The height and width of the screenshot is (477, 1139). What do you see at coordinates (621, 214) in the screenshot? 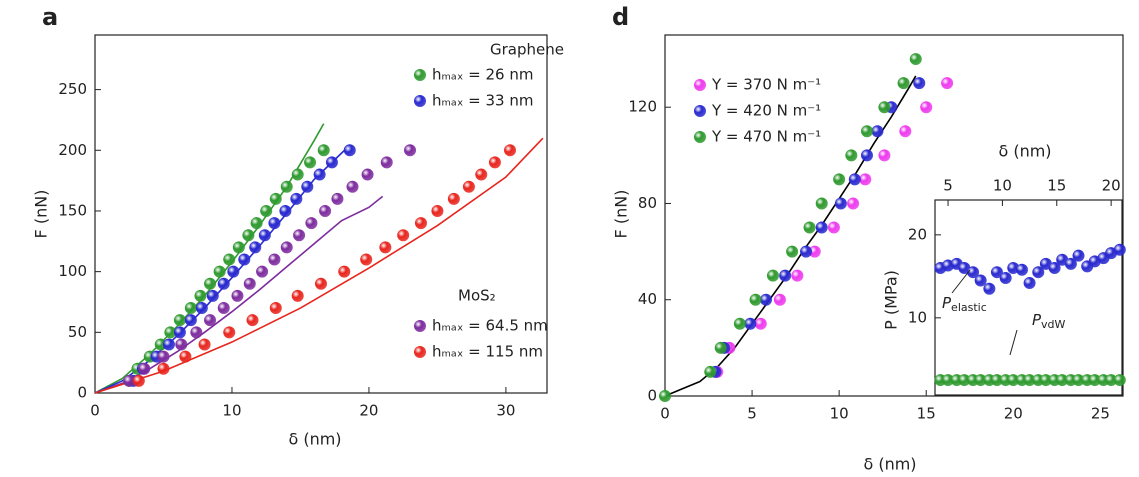
I see `y-axis-label: F (nN)` at bounding box center [621, 214].